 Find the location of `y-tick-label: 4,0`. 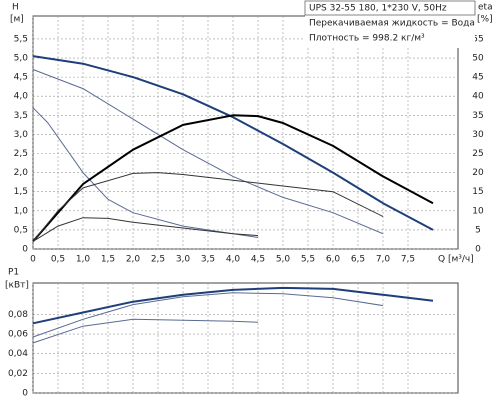

y-tick-label: 4,0 is located at coordinates (21, 97).